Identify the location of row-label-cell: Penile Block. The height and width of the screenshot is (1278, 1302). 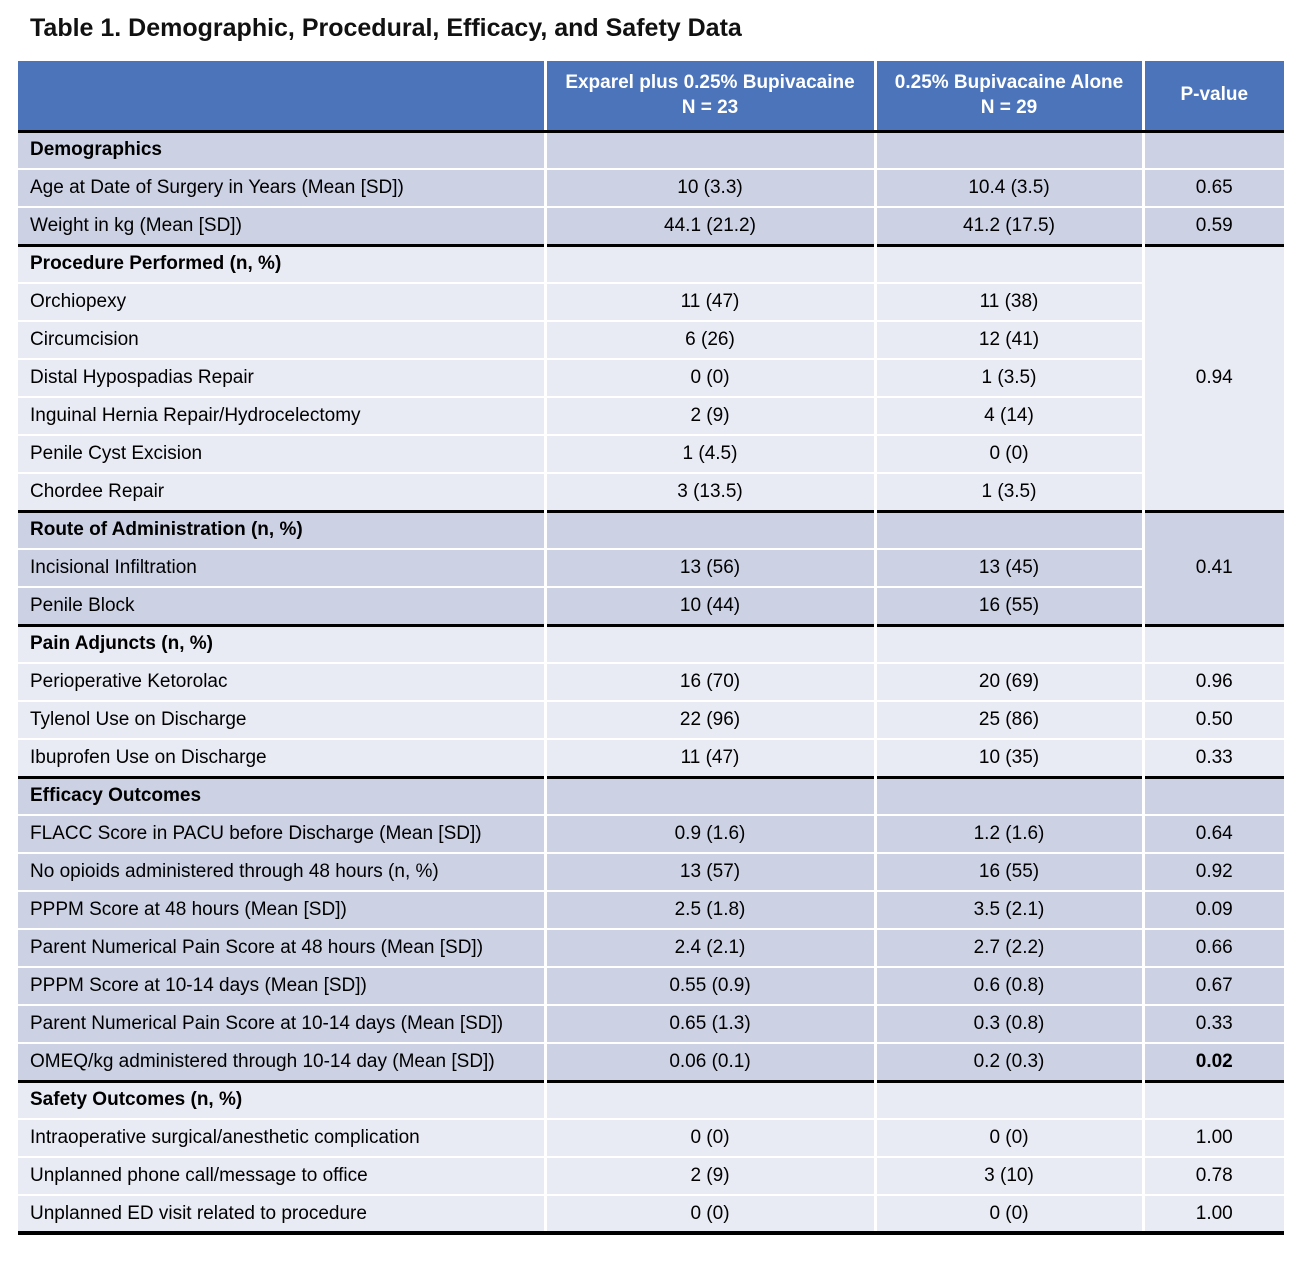
(282, 606).